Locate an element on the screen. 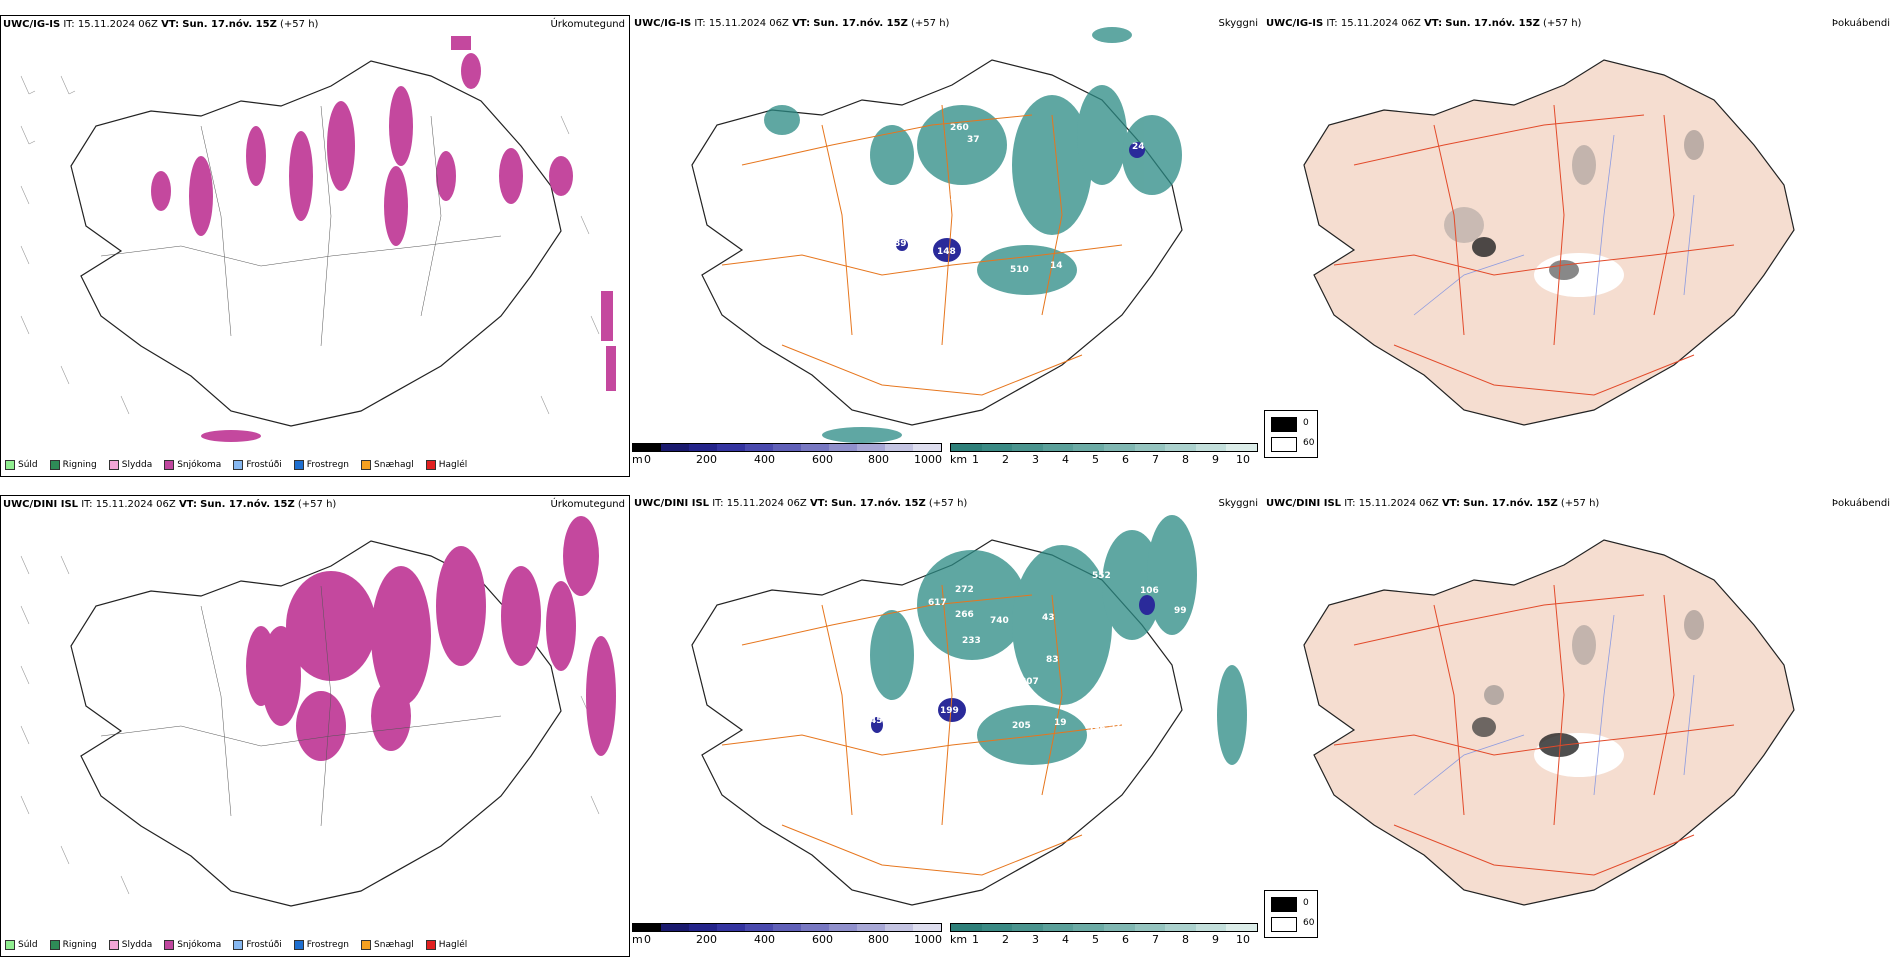 Image resolution: width=1900 pixels, height=957 pixels. ceiling-value: 326 is located at coordinates (1118, 726).